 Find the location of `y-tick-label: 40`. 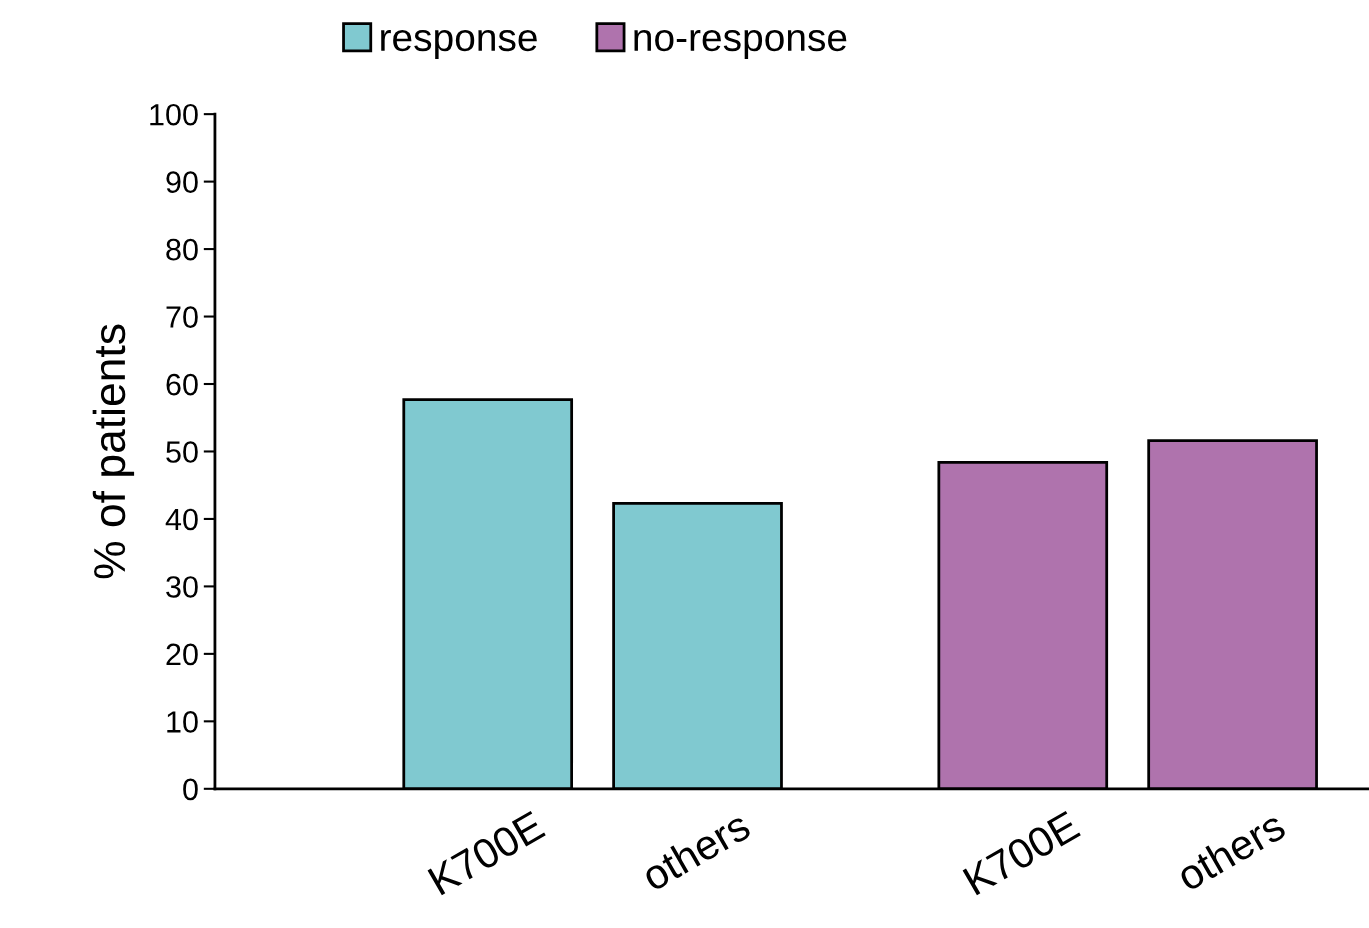

y-tick-label: 40 is located at coordinates (181, 519).